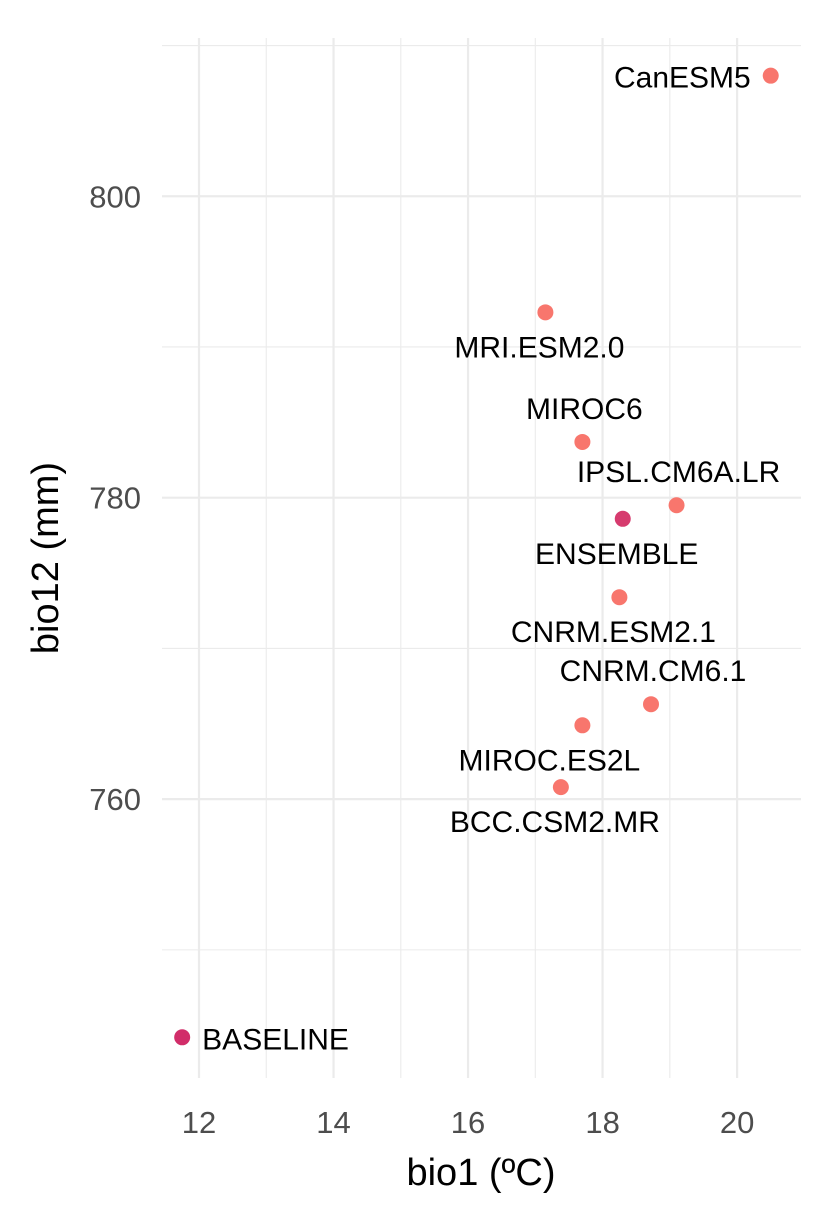 The height and width of the screenshot is (1217, 825). I want to click on x-tick-label: 14, so click(333, 1122).